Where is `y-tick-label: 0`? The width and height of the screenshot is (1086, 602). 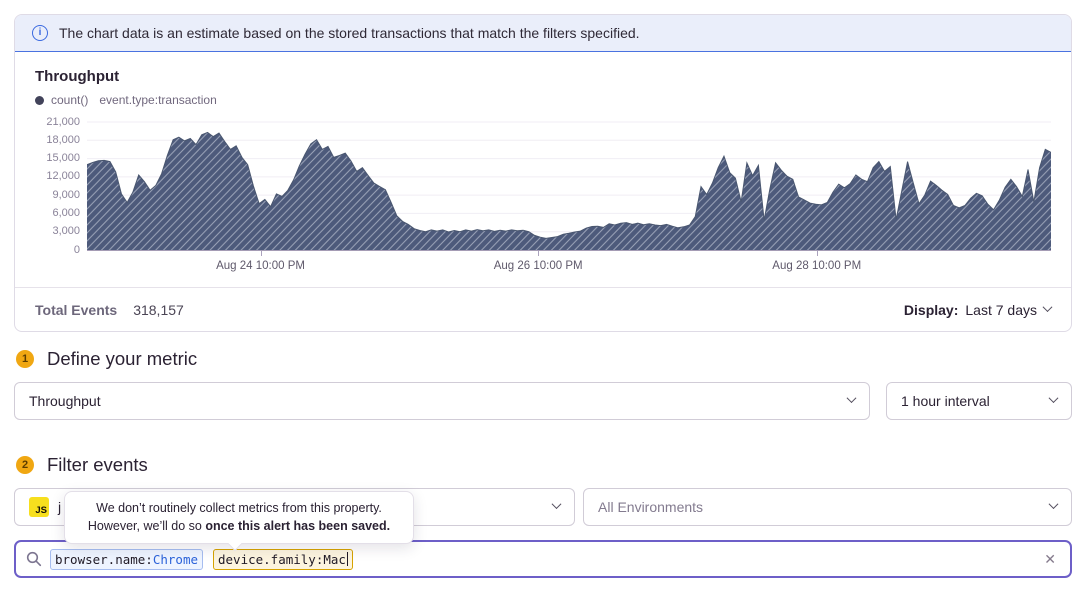
y-tick-label: 0 is located at coordinates (76, 249).